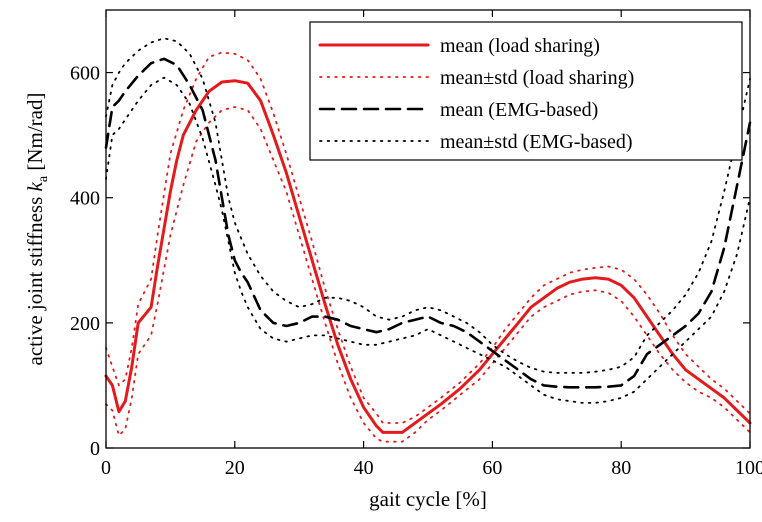 The image size is (762, 522). I want to click on x-tick-label: 60, so click(492, 468).